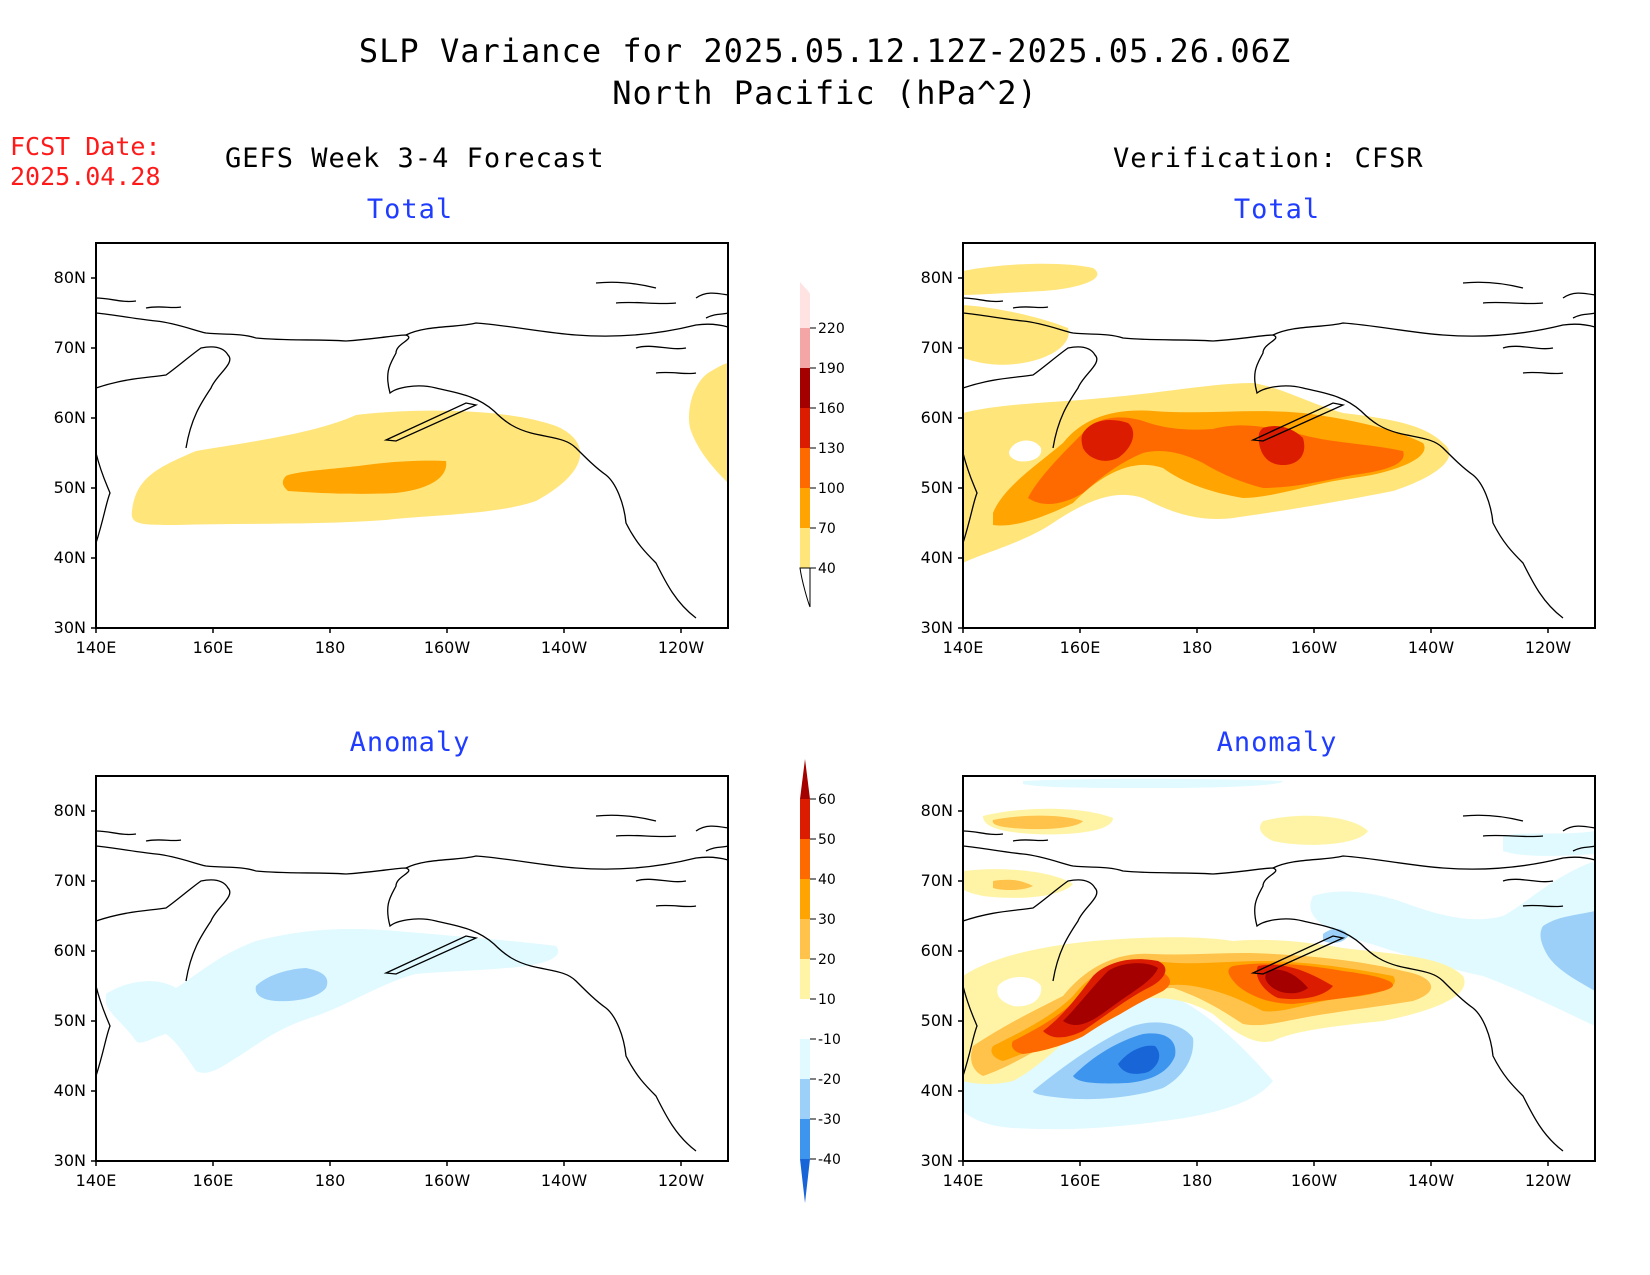  What do you see at coordinates (1567, 951) in the screenshot?
I see `shade-minus20-east` at bounding box center [1567, 951].